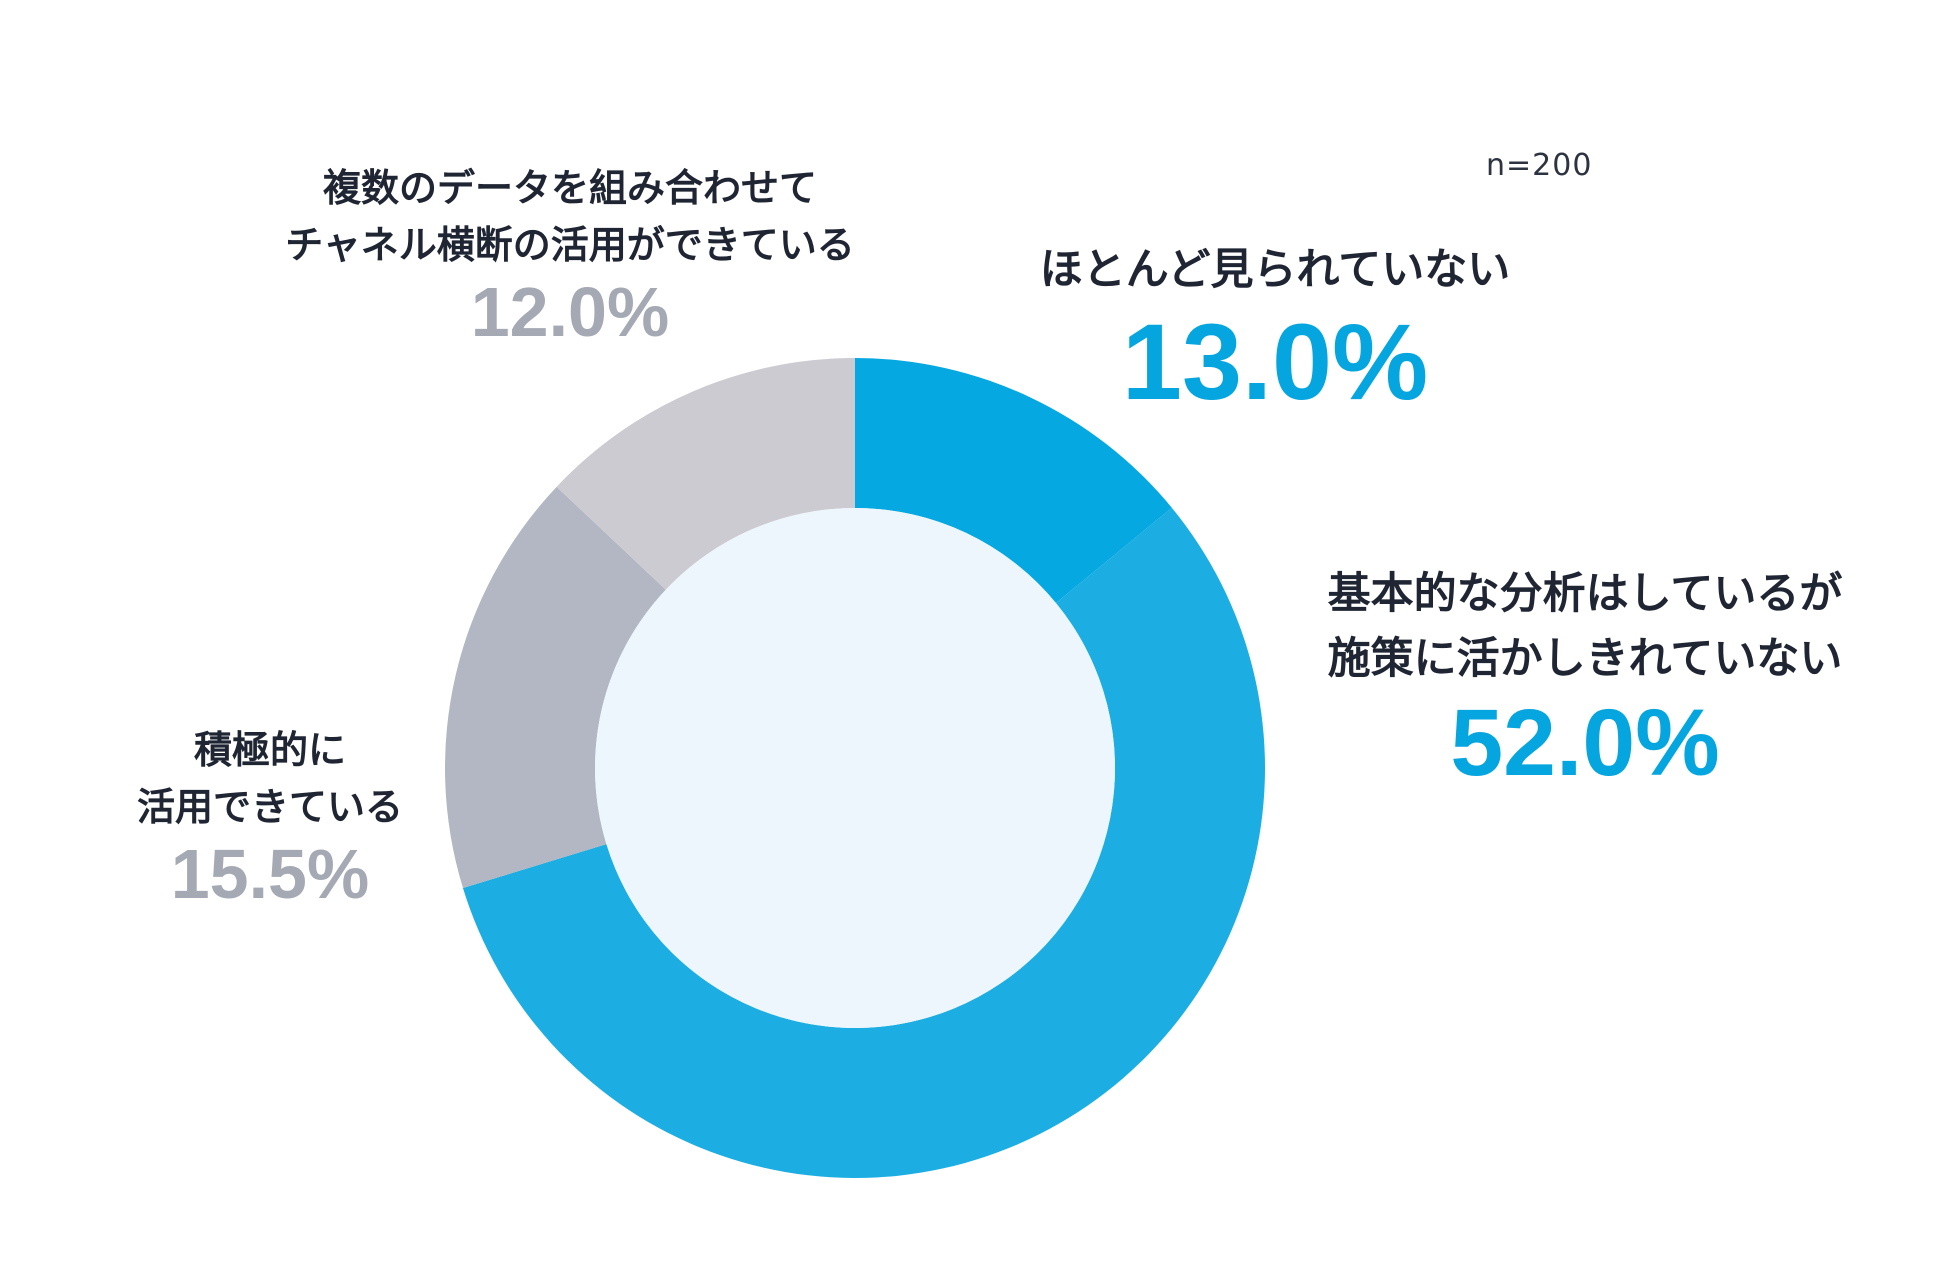 The width and height of the screenshot is (1950, 1261). I want to click on slice-value-cross-channel: 12.0%, so click(570, 312).